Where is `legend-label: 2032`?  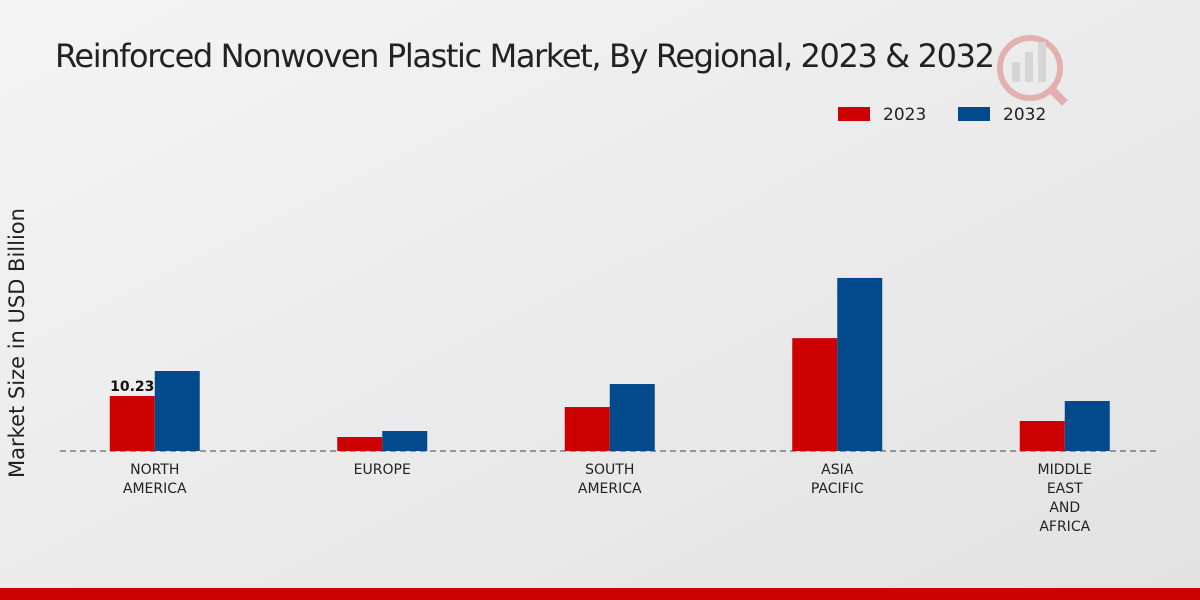
legend-label: 2032 is located at coordinates (1024, 115).